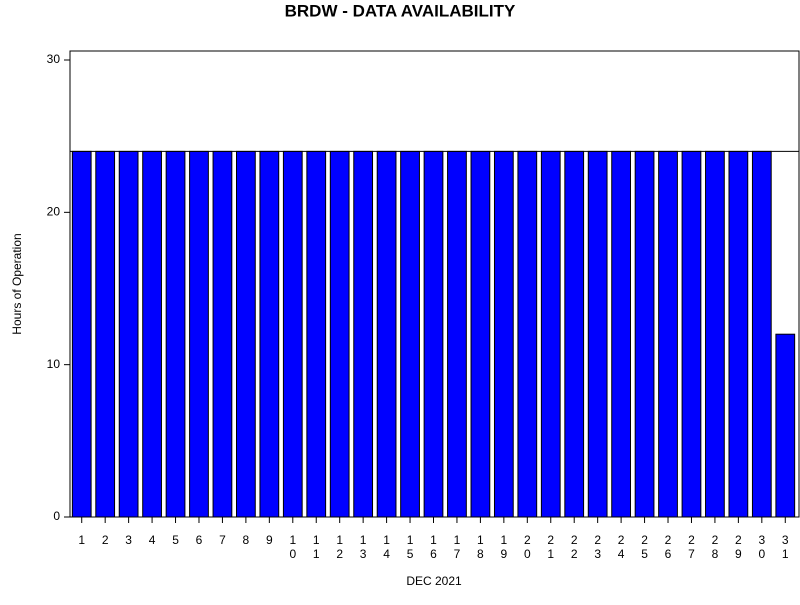 The height and width of the screenshot is (605, 800). What do you see at coordinates (105, 540) in the screenshot?
I see `x-tick-label: 2` at bounding box center [105, 540].